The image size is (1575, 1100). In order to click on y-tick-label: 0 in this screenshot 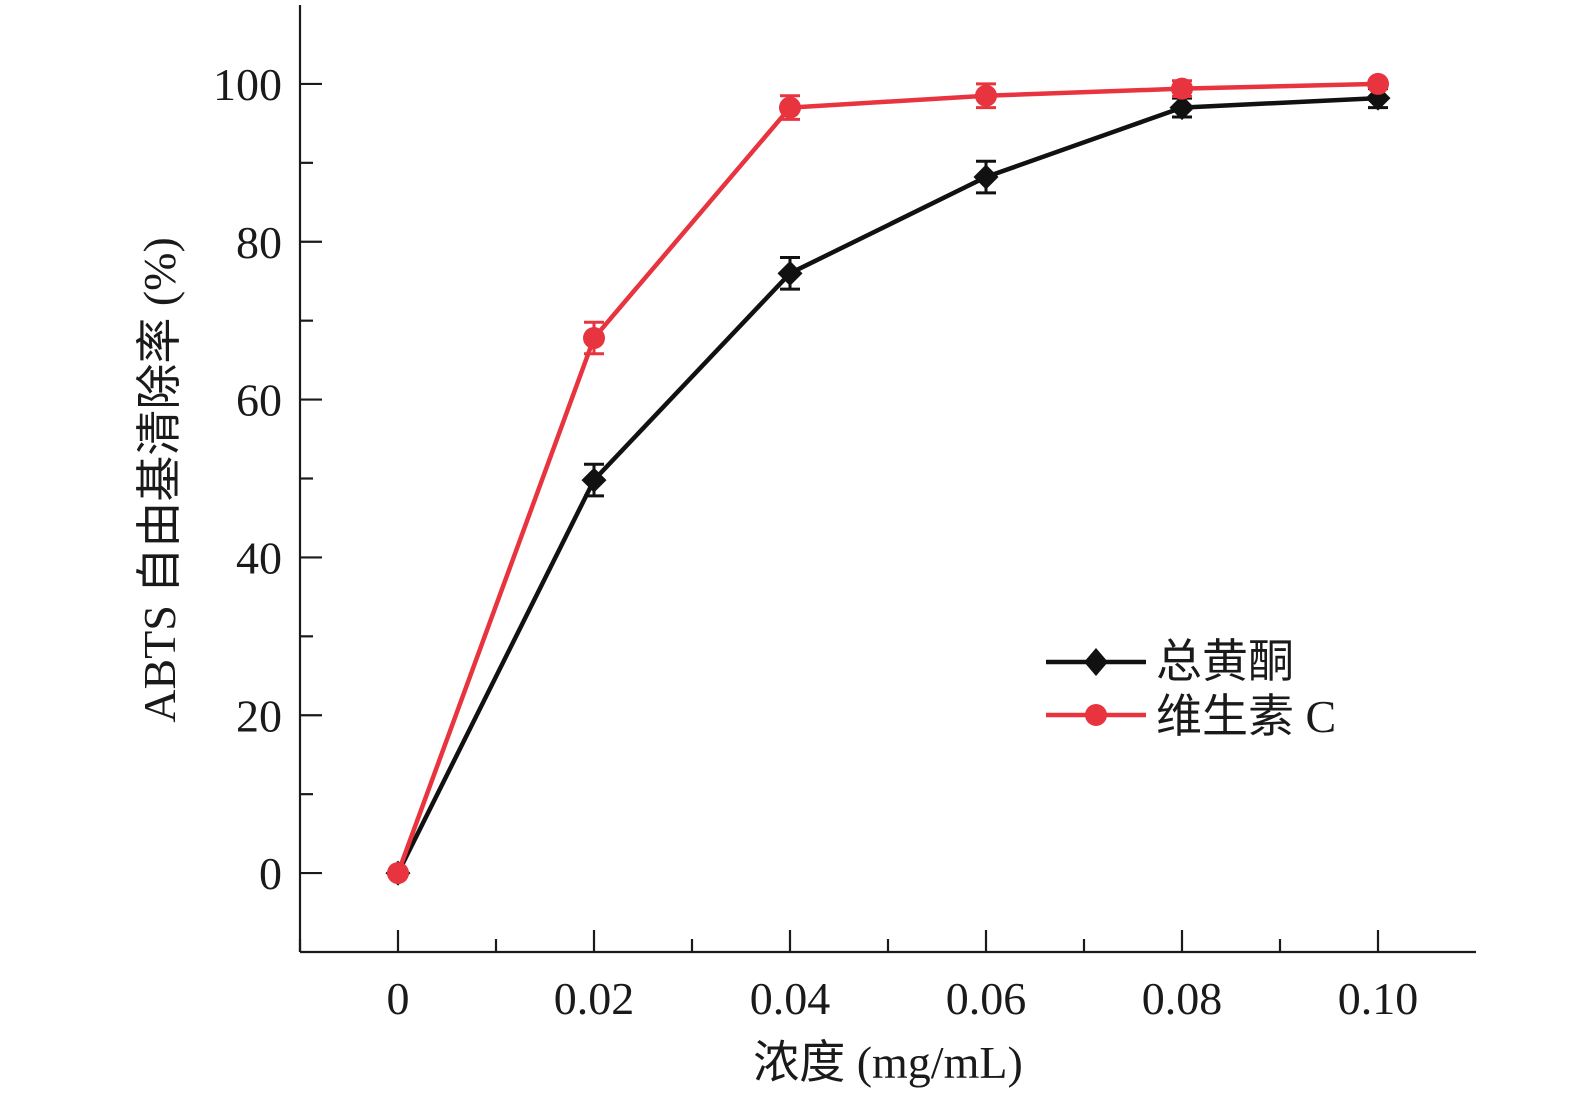, I will do `click(270, 873)`.